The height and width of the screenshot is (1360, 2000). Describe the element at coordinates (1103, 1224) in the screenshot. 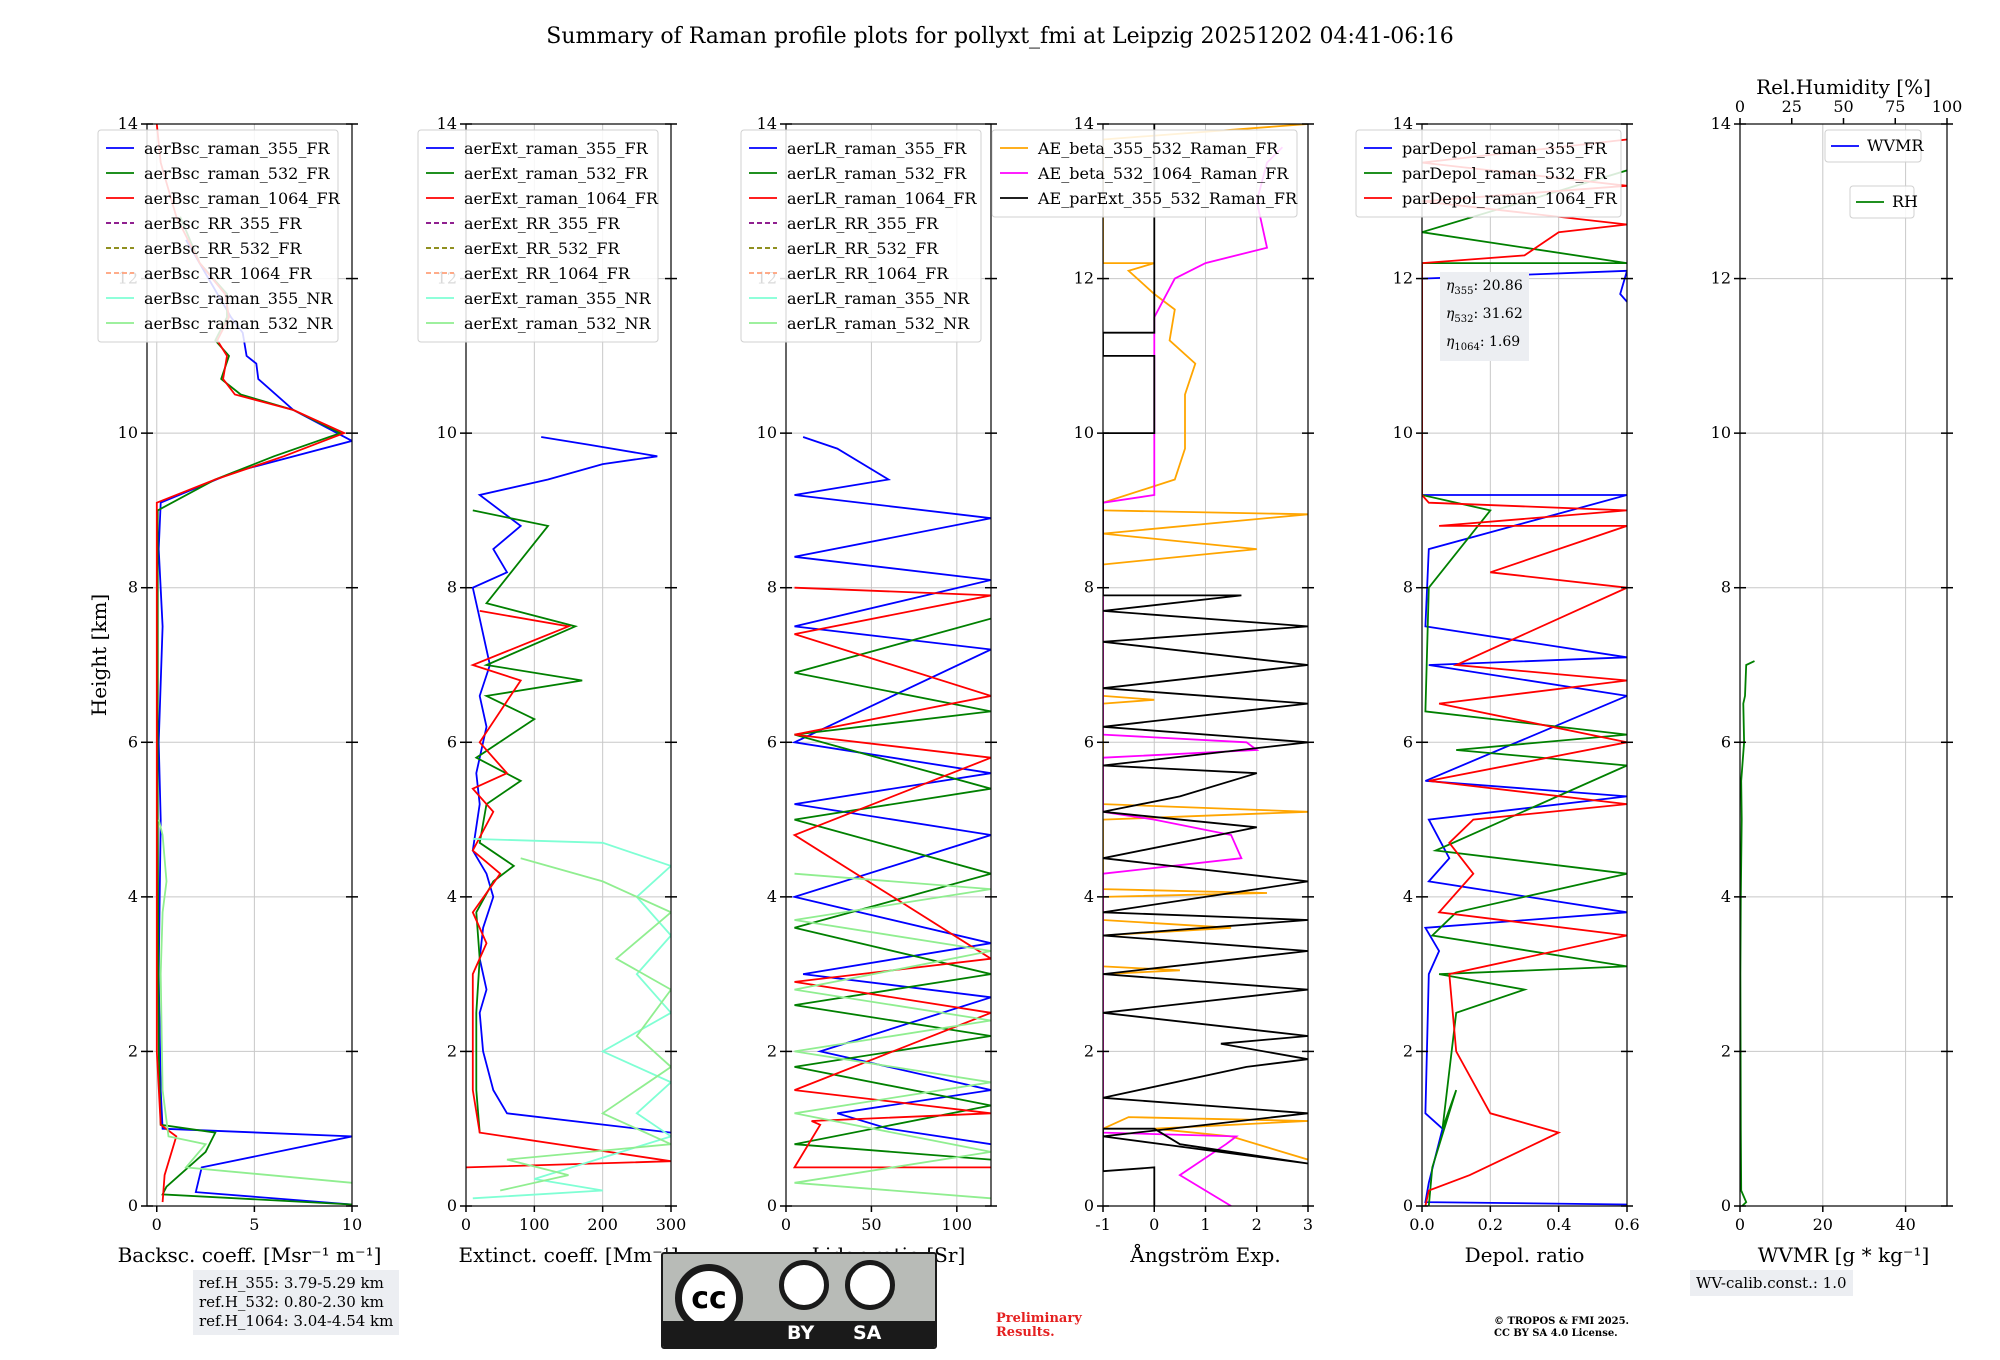

I see `x-tick-label-angstrom-0: -1` at that location.